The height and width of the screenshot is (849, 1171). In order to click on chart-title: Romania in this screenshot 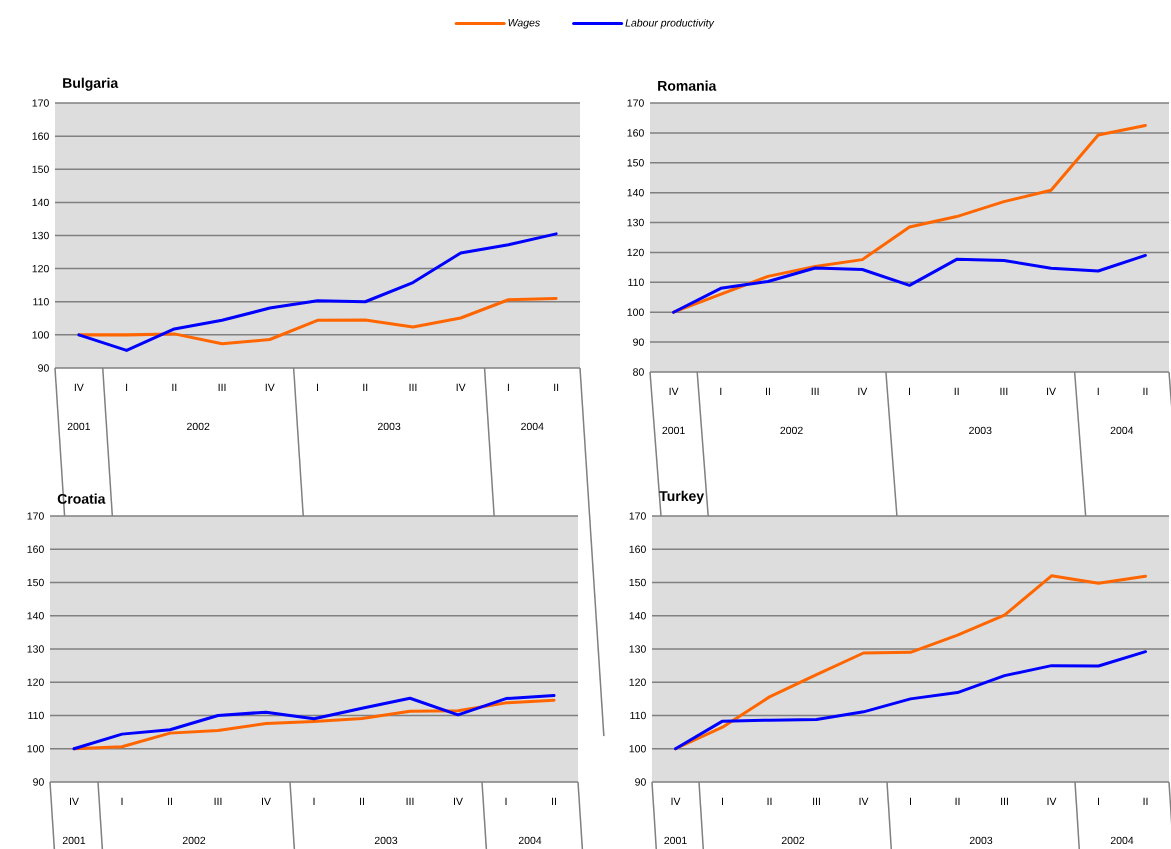, I will do `click(687, 85)`.